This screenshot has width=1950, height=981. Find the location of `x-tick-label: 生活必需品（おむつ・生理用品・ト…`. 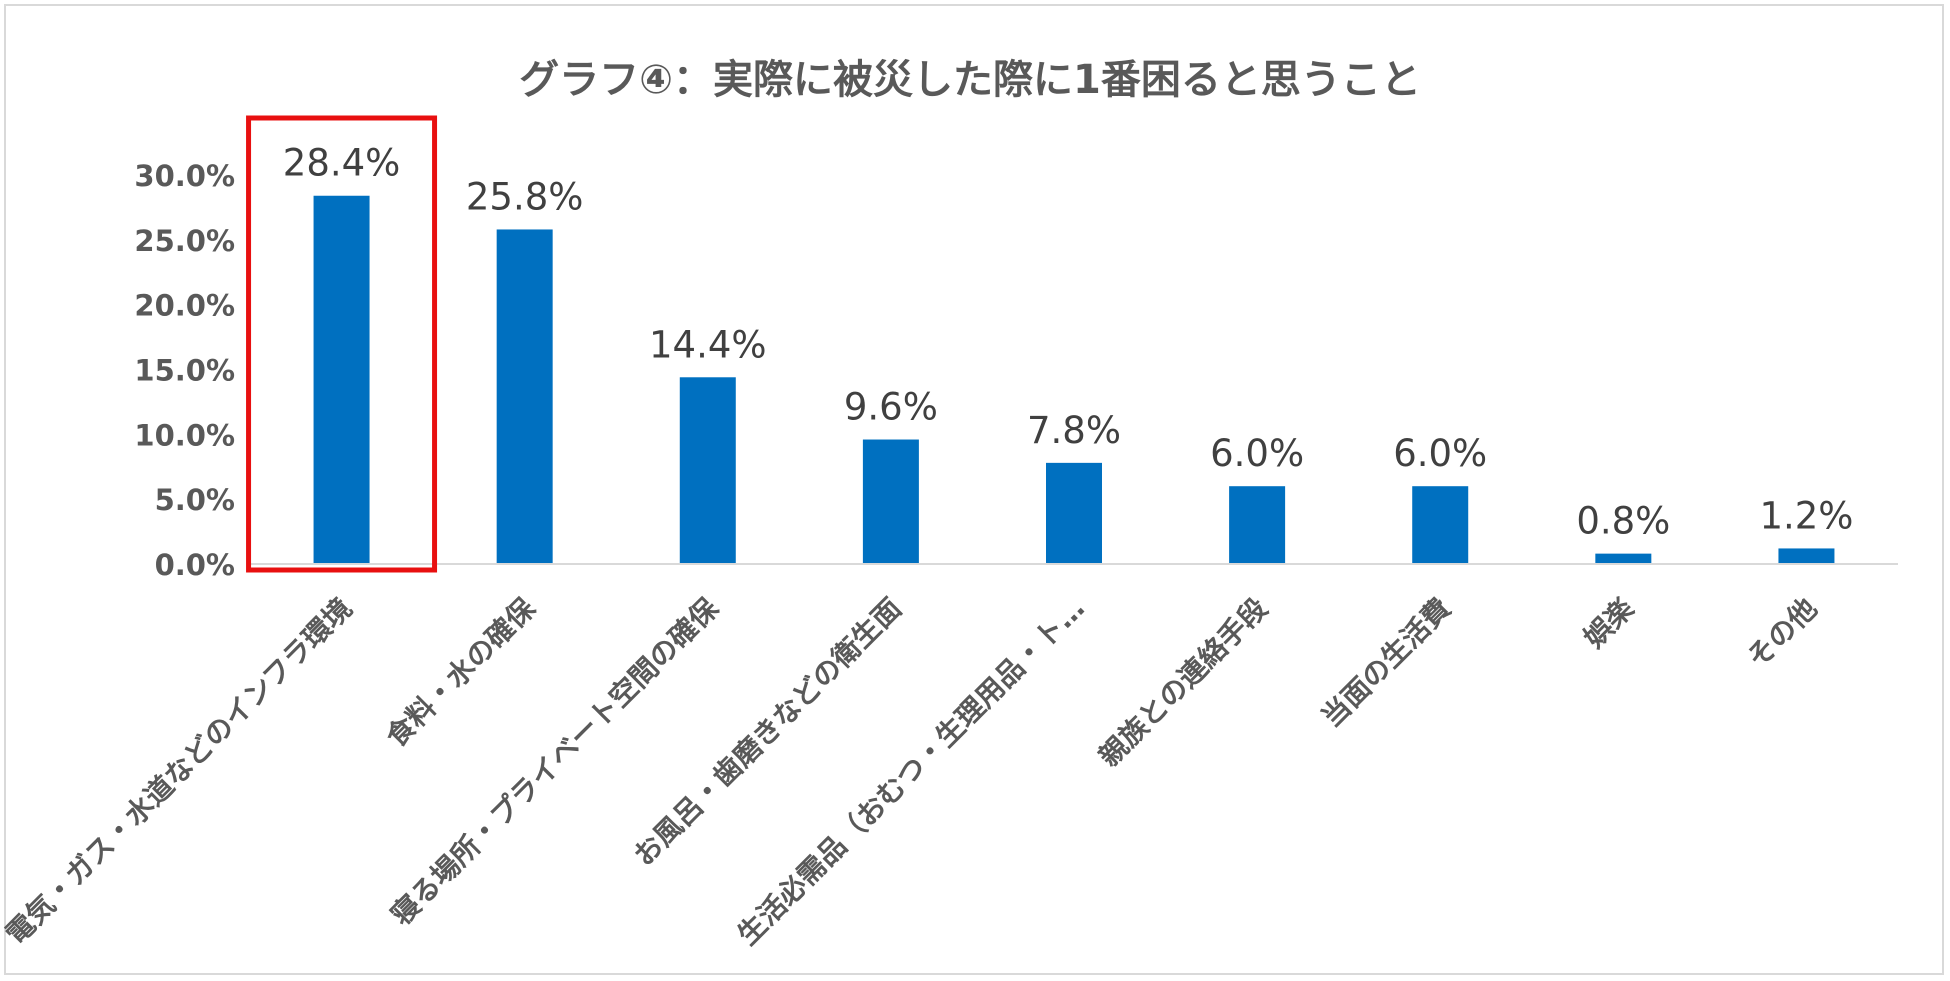

x-tick-label: 生活必需品（おむつ・生理用品・ト… is located at coordinates (911, 772).